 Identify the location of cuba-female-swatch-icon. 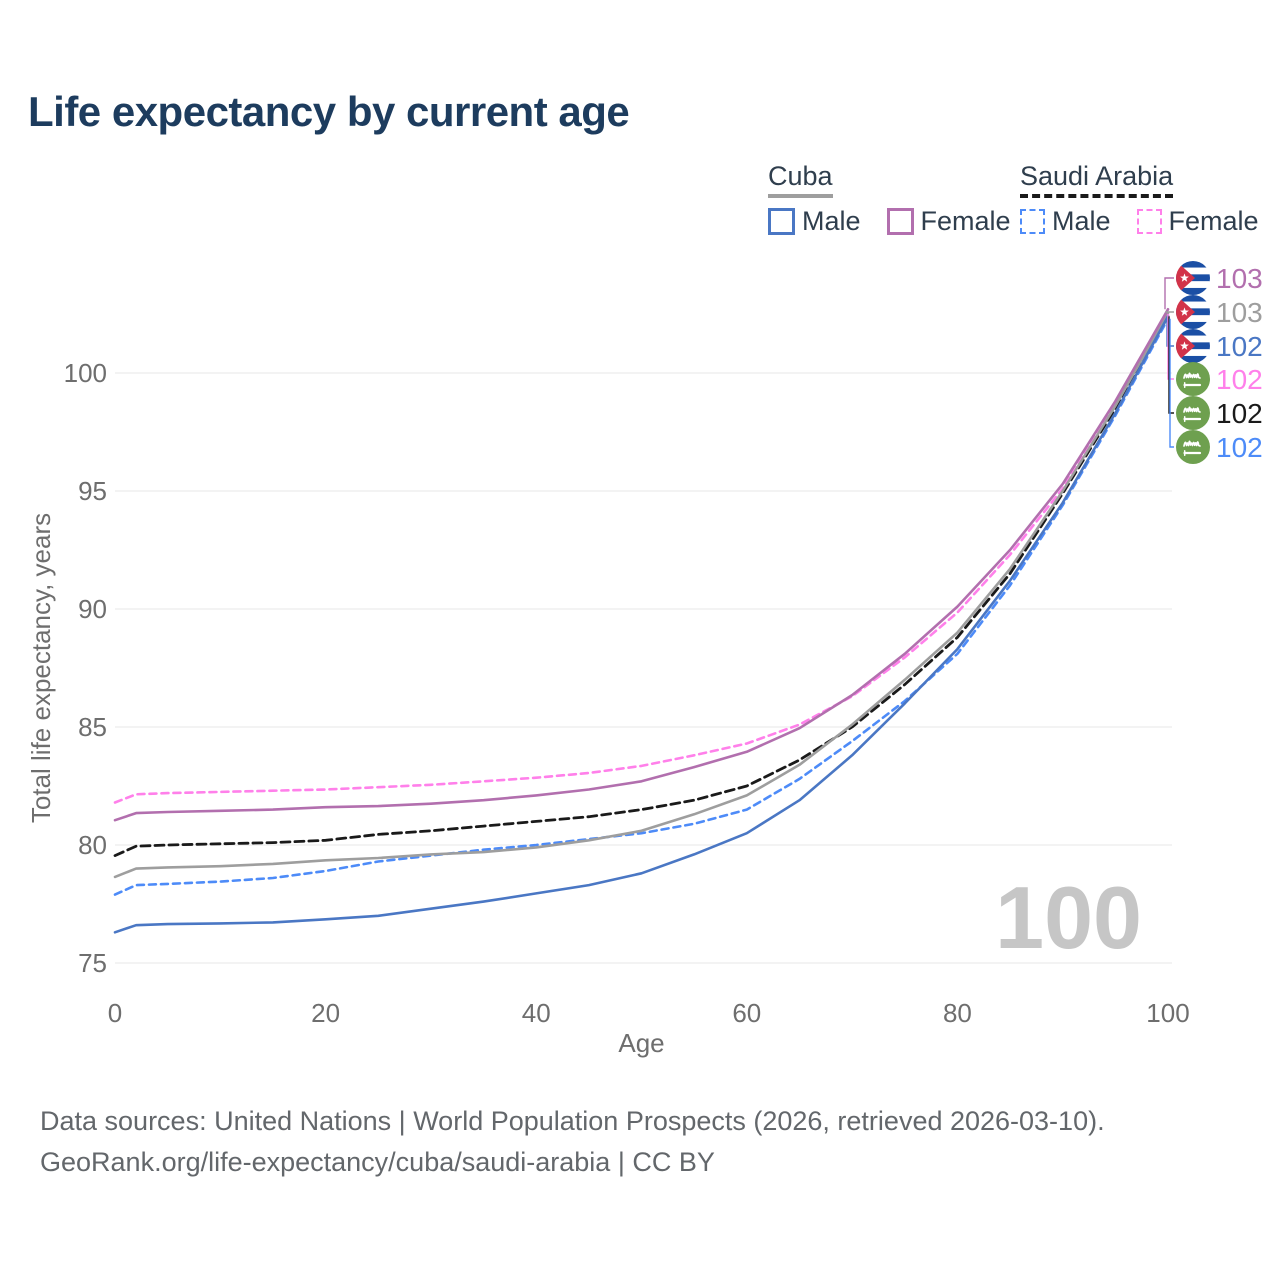
(900, 221).